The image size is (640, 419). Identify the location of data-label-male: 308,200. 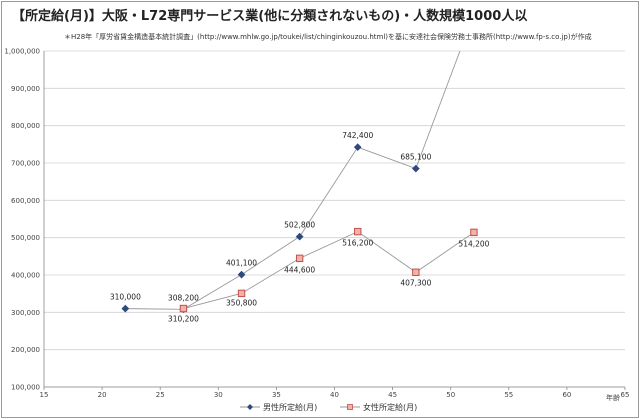
(183, 297).